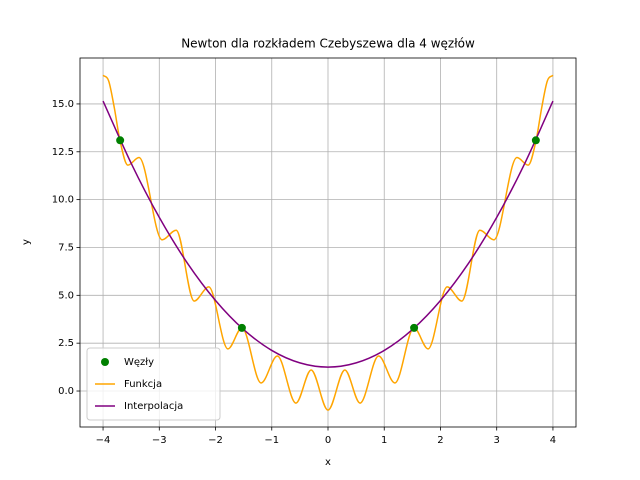 This screenshot has width=640, height=480. I want to click on y-tick-label: 10.0, so click(63, 200).